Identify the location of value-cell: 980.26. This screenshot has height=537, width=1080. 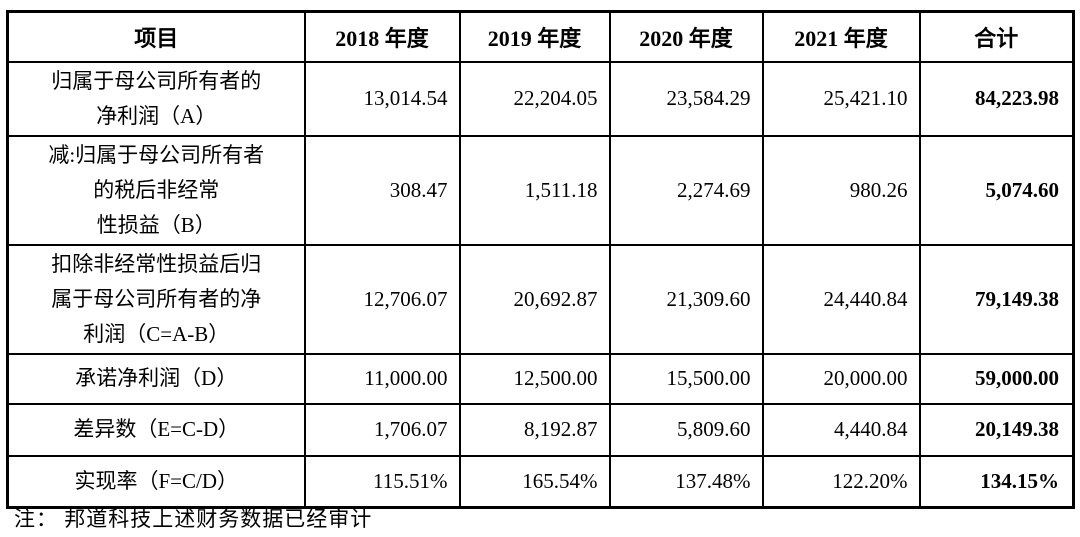
(841, 190).